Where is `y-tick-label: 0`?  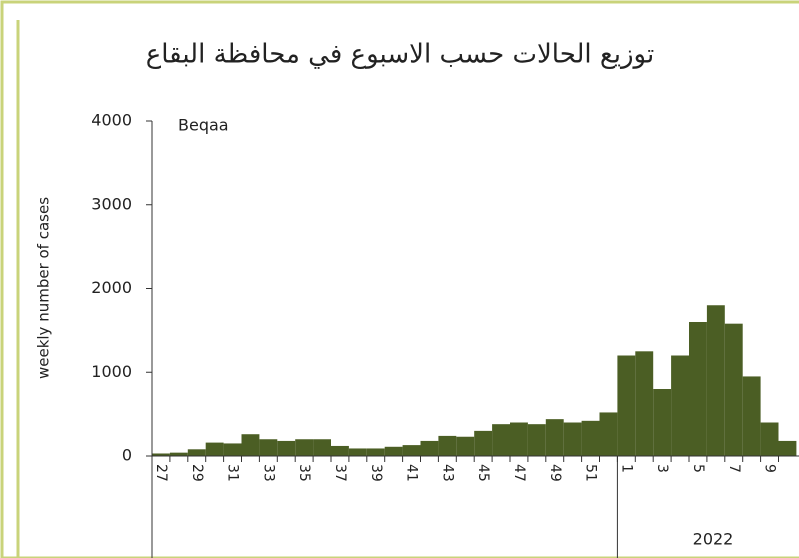
y-tick-label: 0 is located at coordinates (127, 455).